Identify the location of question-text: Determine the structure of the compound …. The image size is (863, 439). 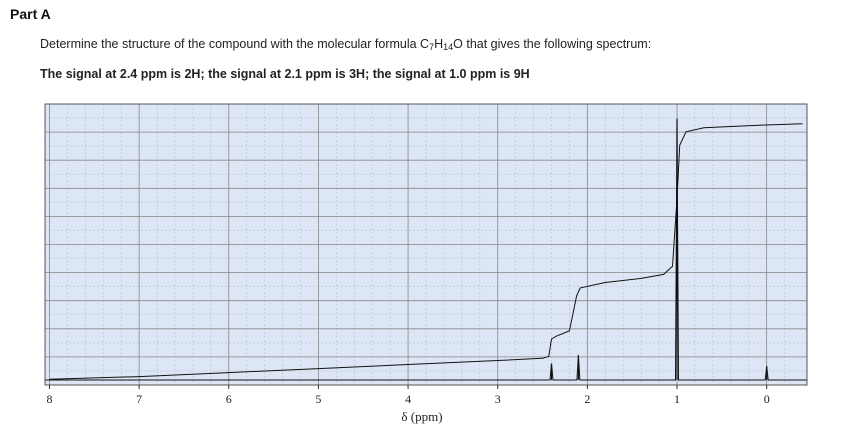
(345, 44).